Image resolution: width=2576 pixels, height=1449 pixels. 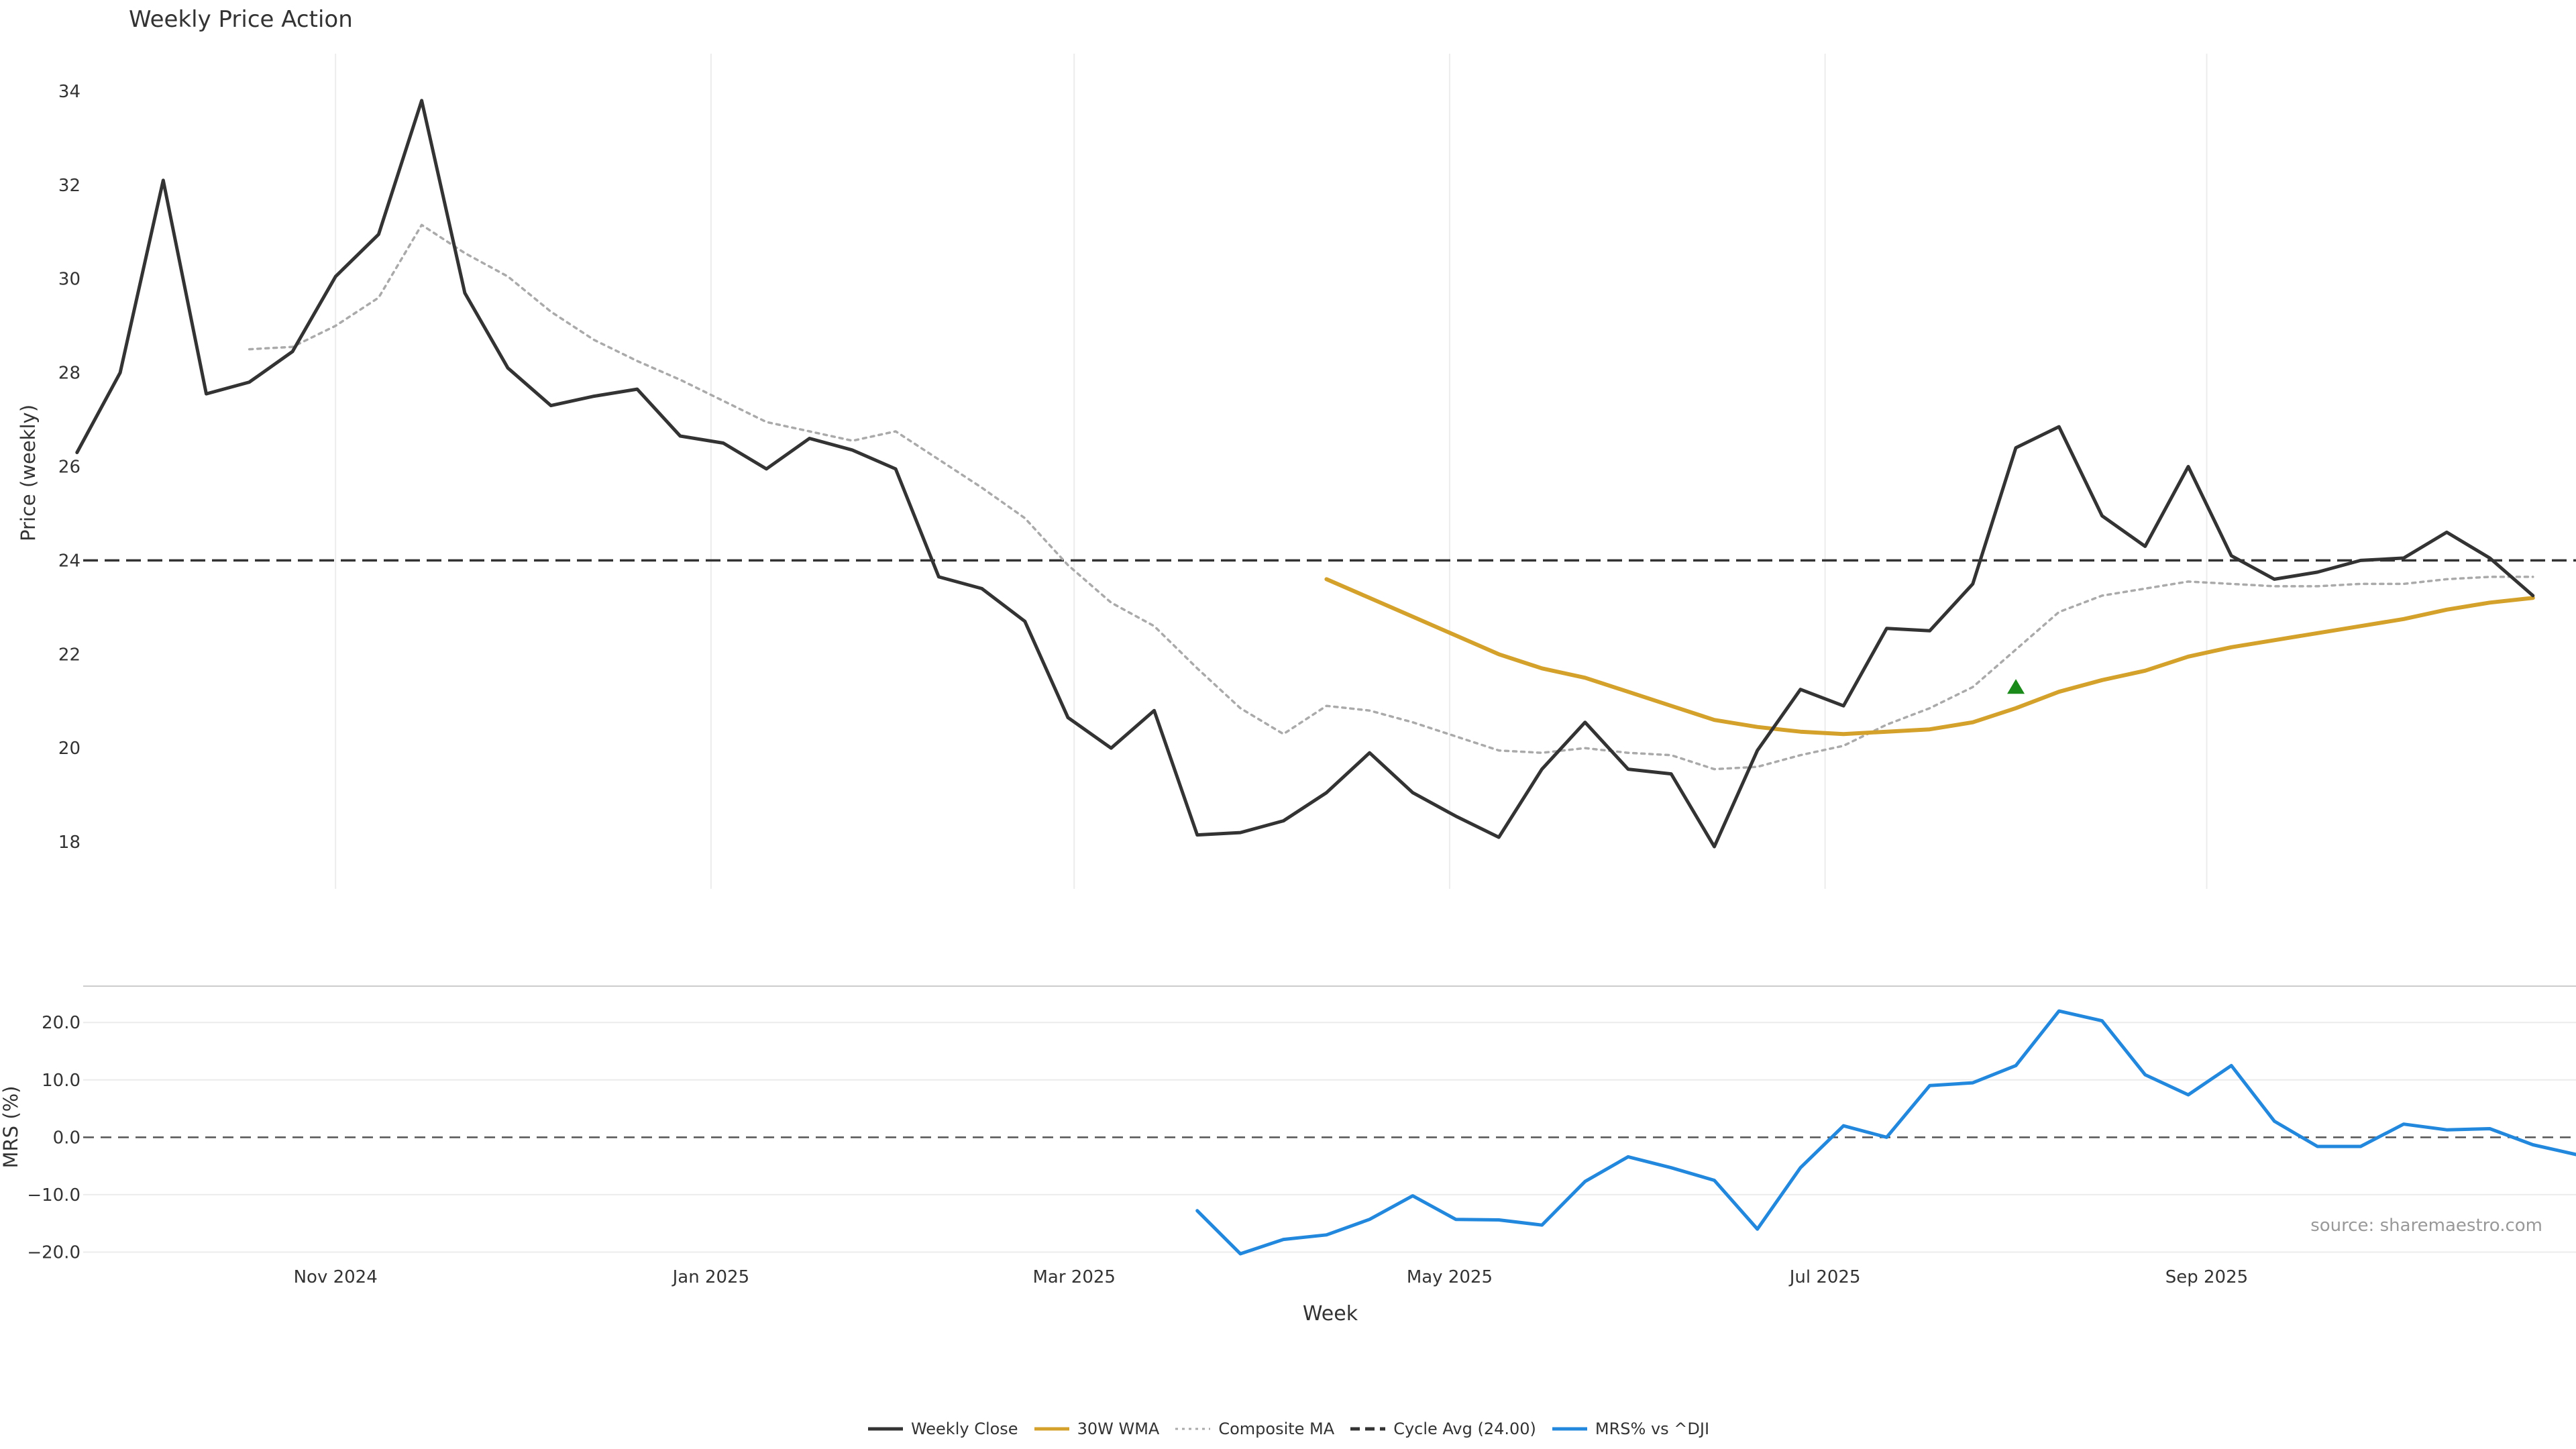 I want to click on mrs-y-tick-label: 10.0, so click(x=61, y=1081).